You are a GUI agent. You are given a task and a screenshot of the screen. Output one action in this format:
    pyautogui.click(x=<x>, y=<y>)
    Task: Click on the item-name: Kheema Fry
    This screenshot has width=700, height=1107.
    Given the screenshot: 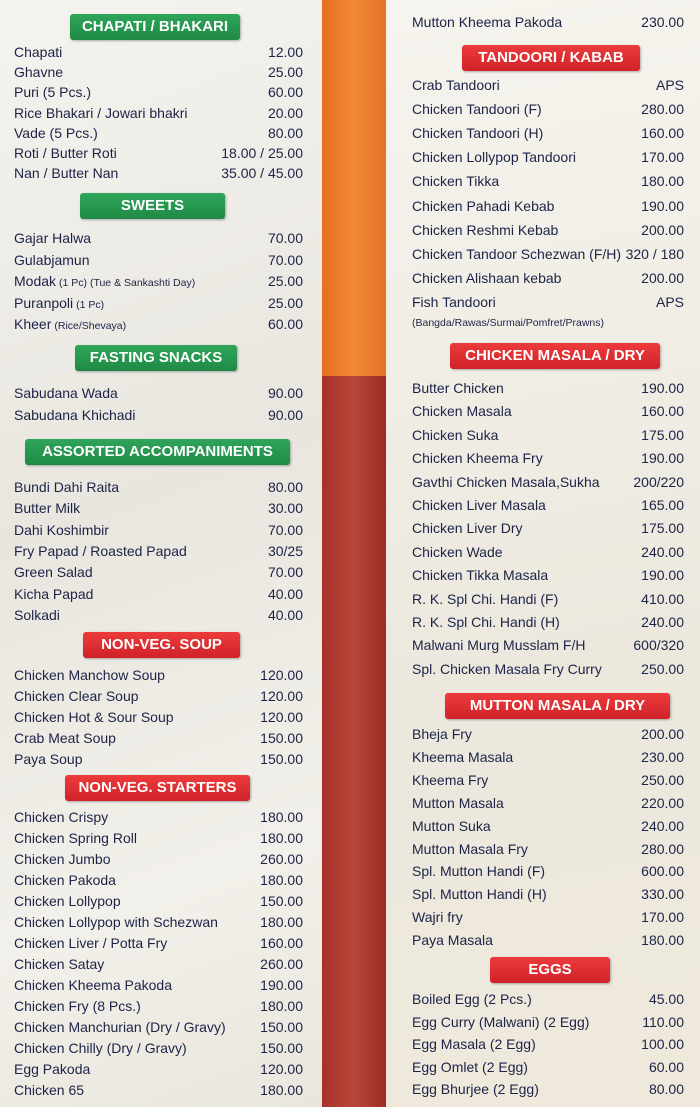 What is the action you would take?
    pyautogui.click(x=450, y=779)
    